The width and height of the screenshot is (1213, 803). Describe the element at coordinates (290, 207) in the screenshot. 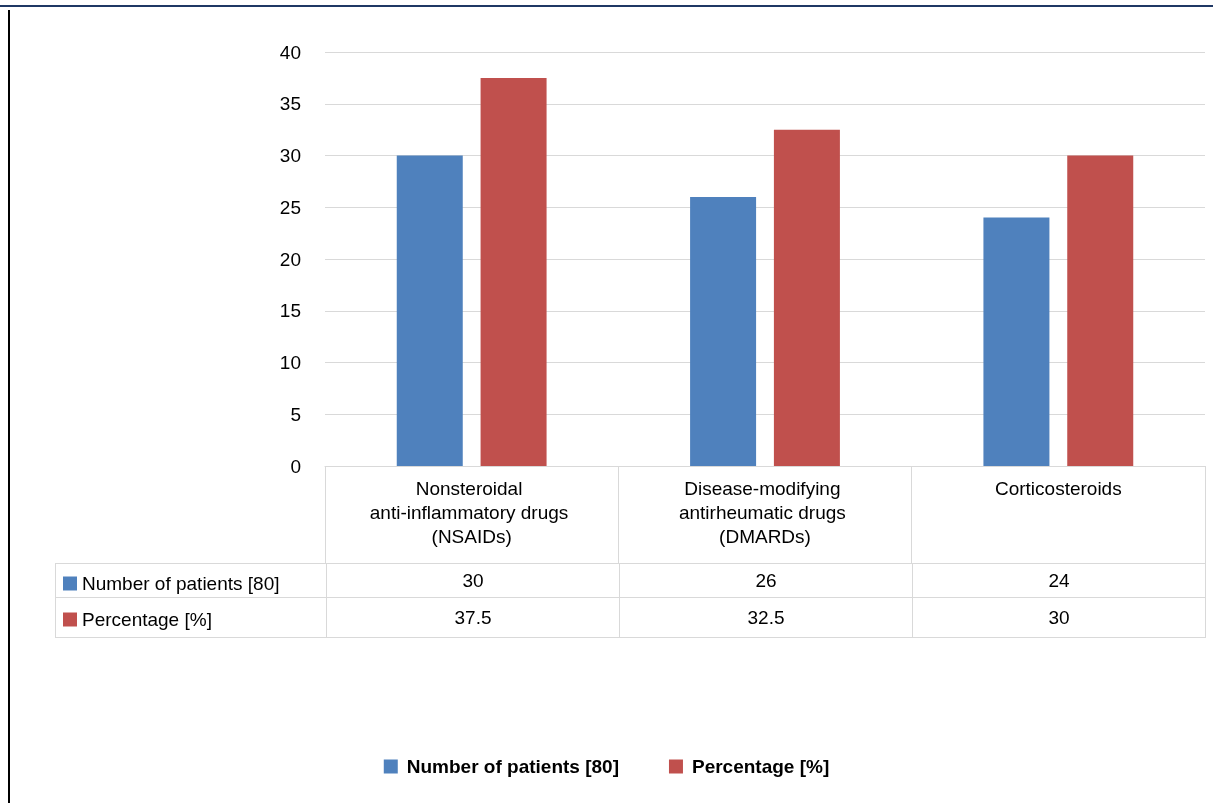

I see `y-tick-label: 25` at that location.